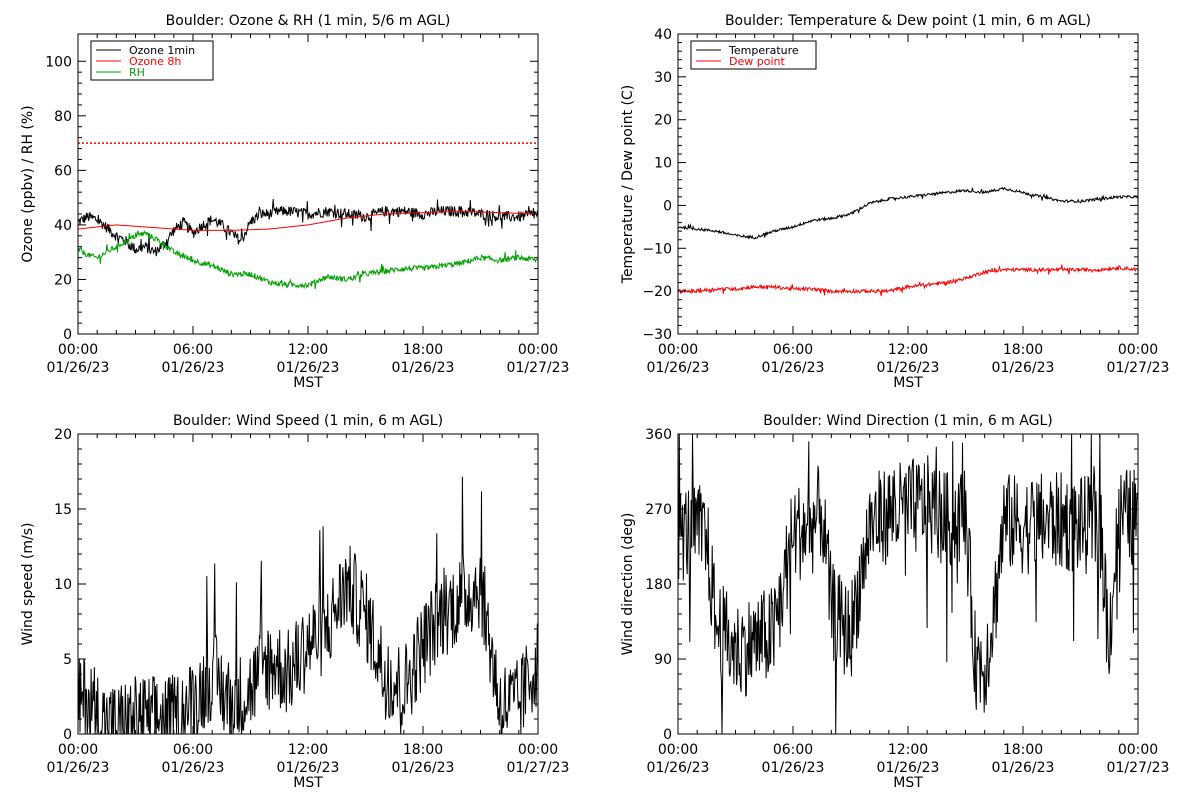  Describe the element at coordinates (308, 260) in the screenshot. I see `series-rh` at that location.